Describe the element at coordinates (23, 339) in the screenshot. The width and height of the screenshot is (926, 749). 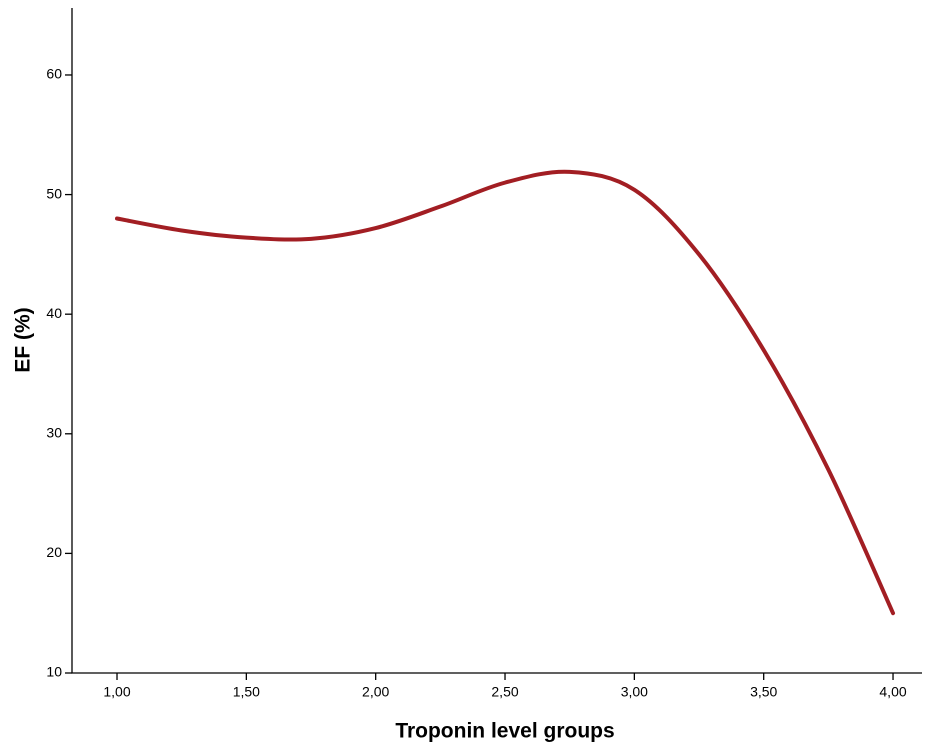
I see `y-axis-title: EF (%)` at that location.